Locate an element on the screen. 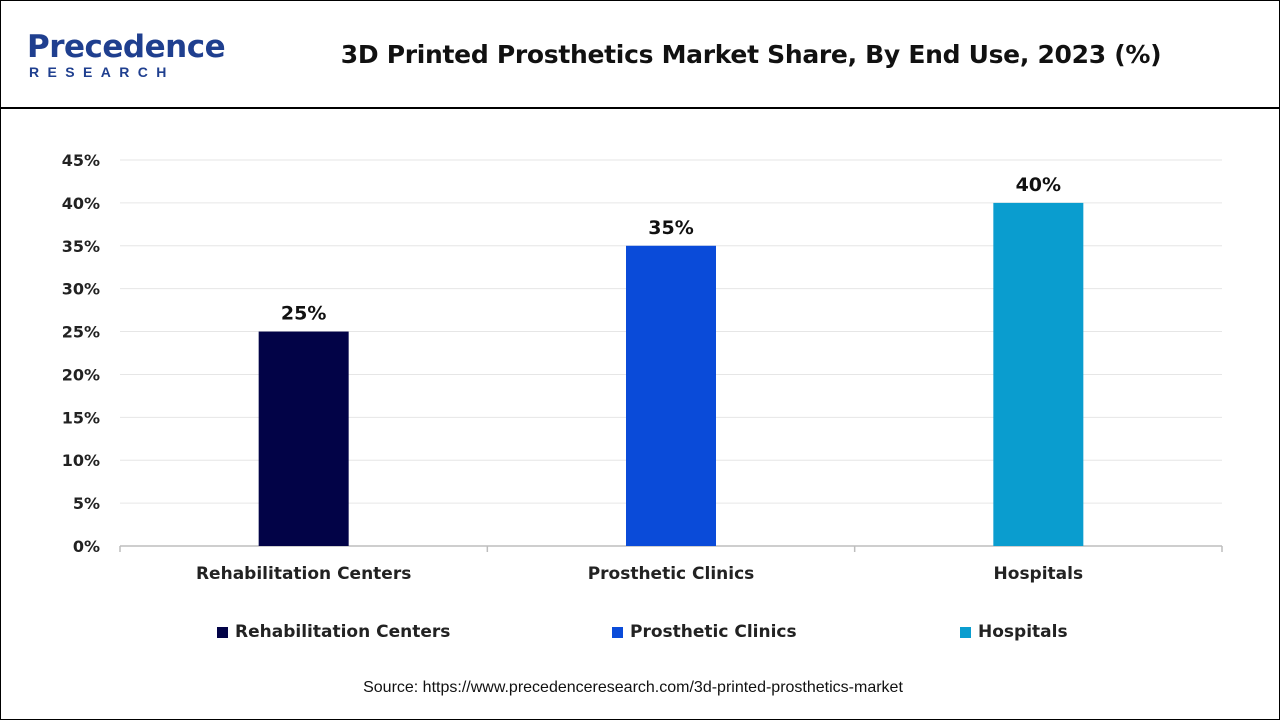 This screenshot has width=1280, height=720. legend-label: Prosthetic Clinics is located at coordinates (713, 632).